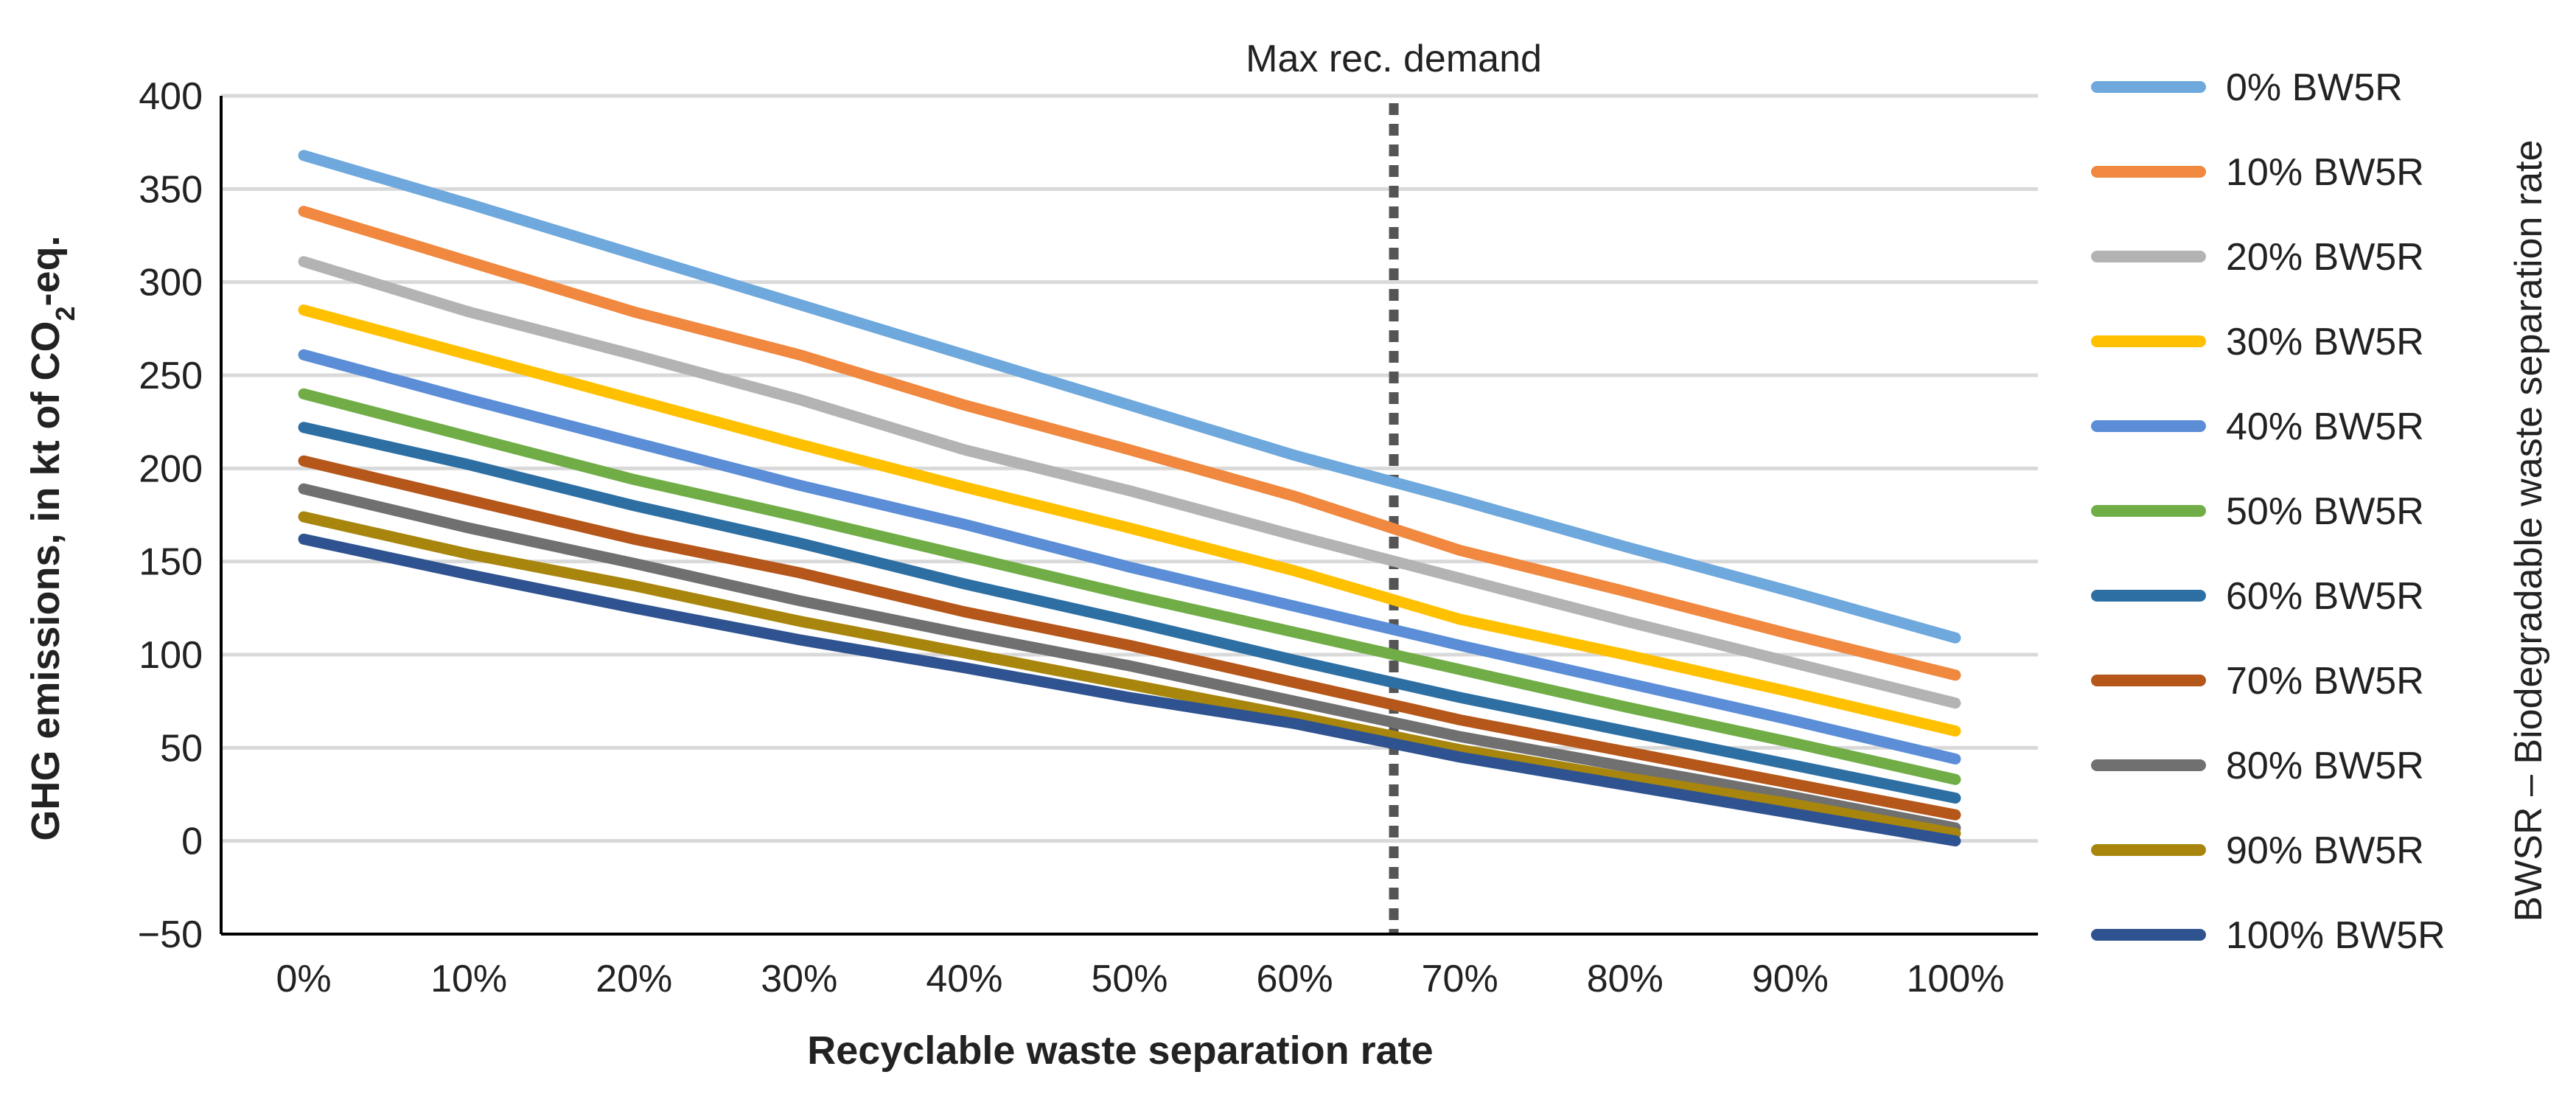 The height and width of the screenshot is (1097, 2576). I want to click on legend-label-8: 80% BW5R, so click(2325, 766).